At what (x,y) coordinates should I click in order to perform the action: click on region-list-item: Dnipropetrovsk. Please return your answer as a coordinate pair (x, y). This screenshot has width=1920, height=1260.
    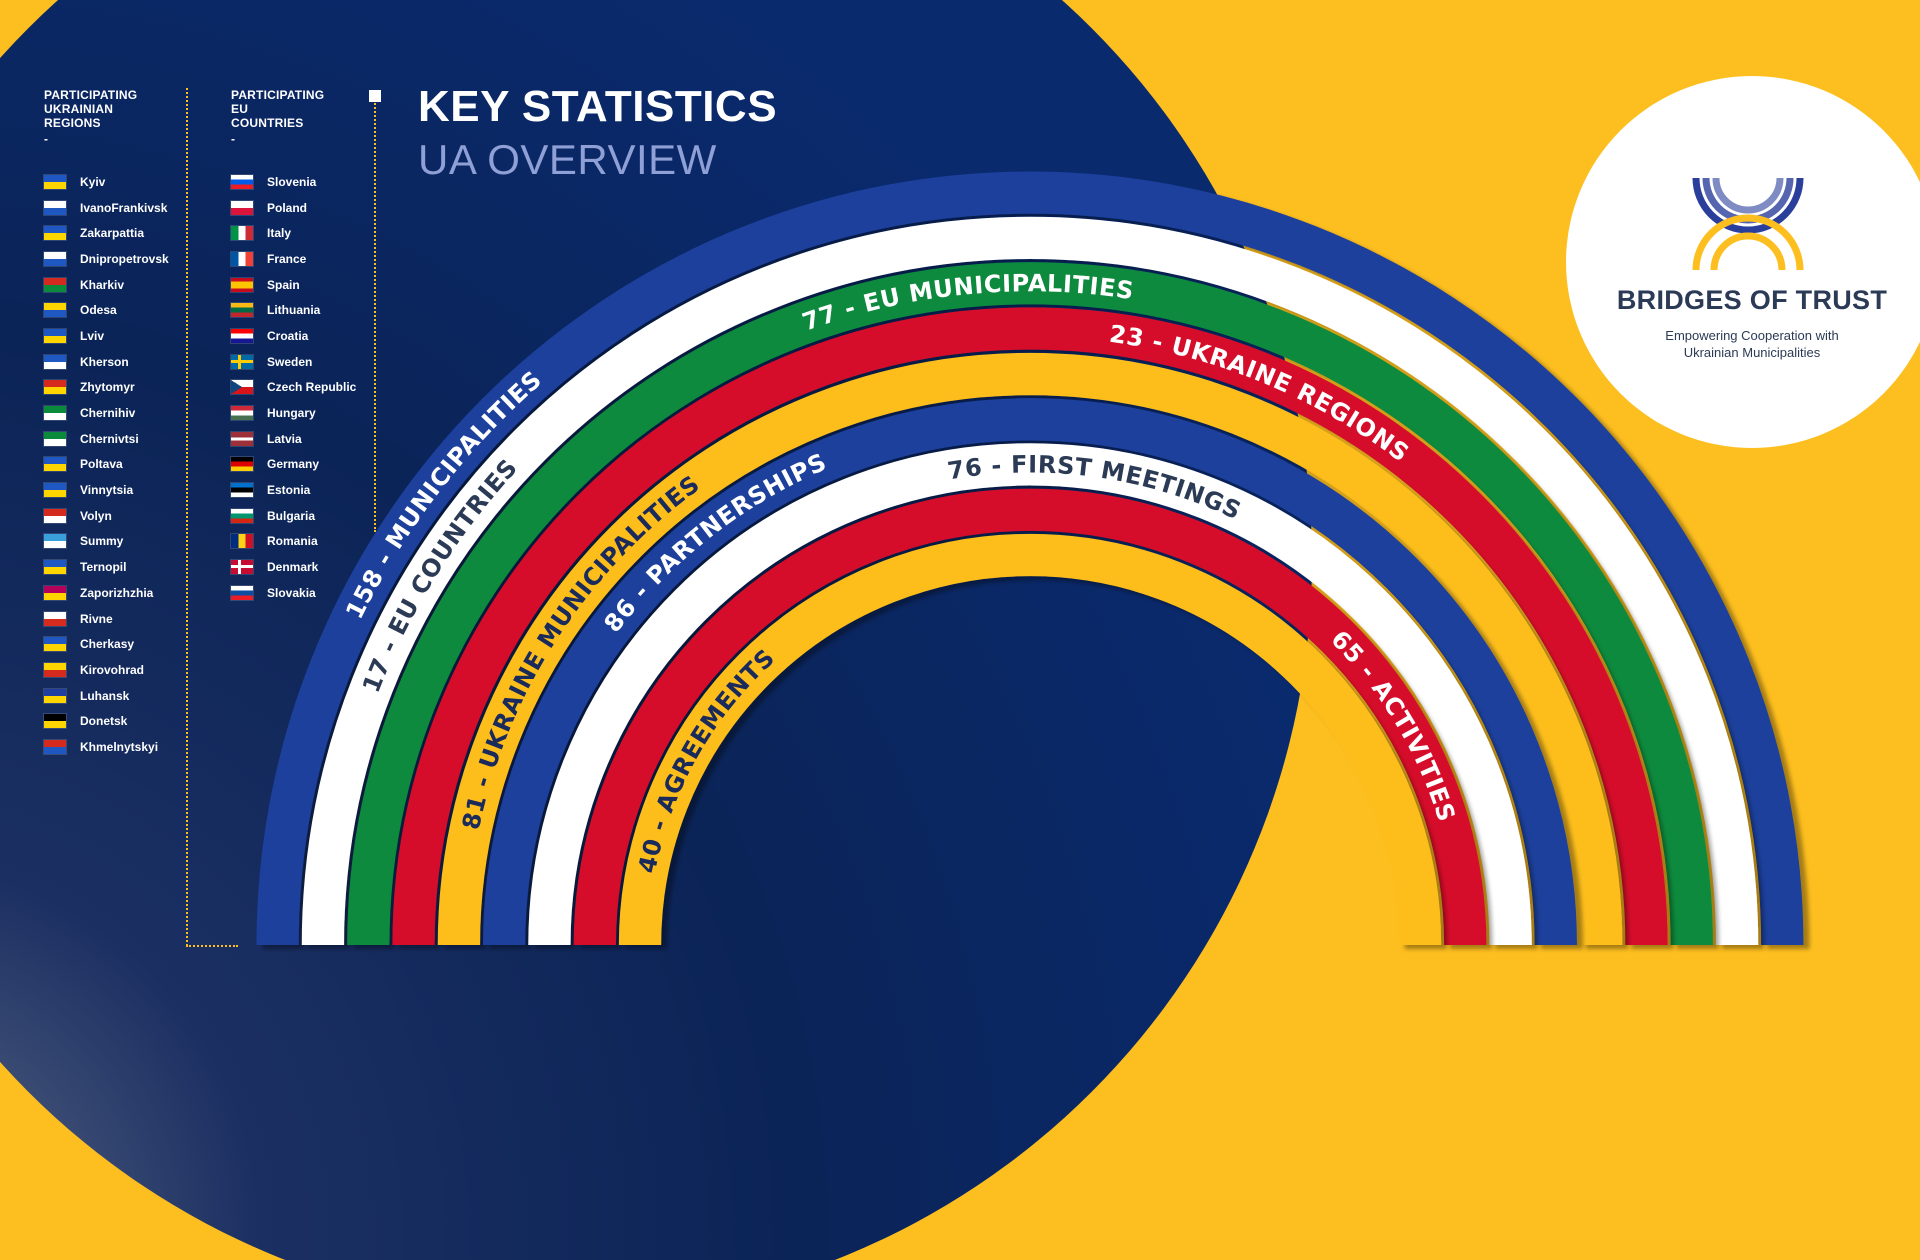
    Looking at the image, I should click on (106, 259).